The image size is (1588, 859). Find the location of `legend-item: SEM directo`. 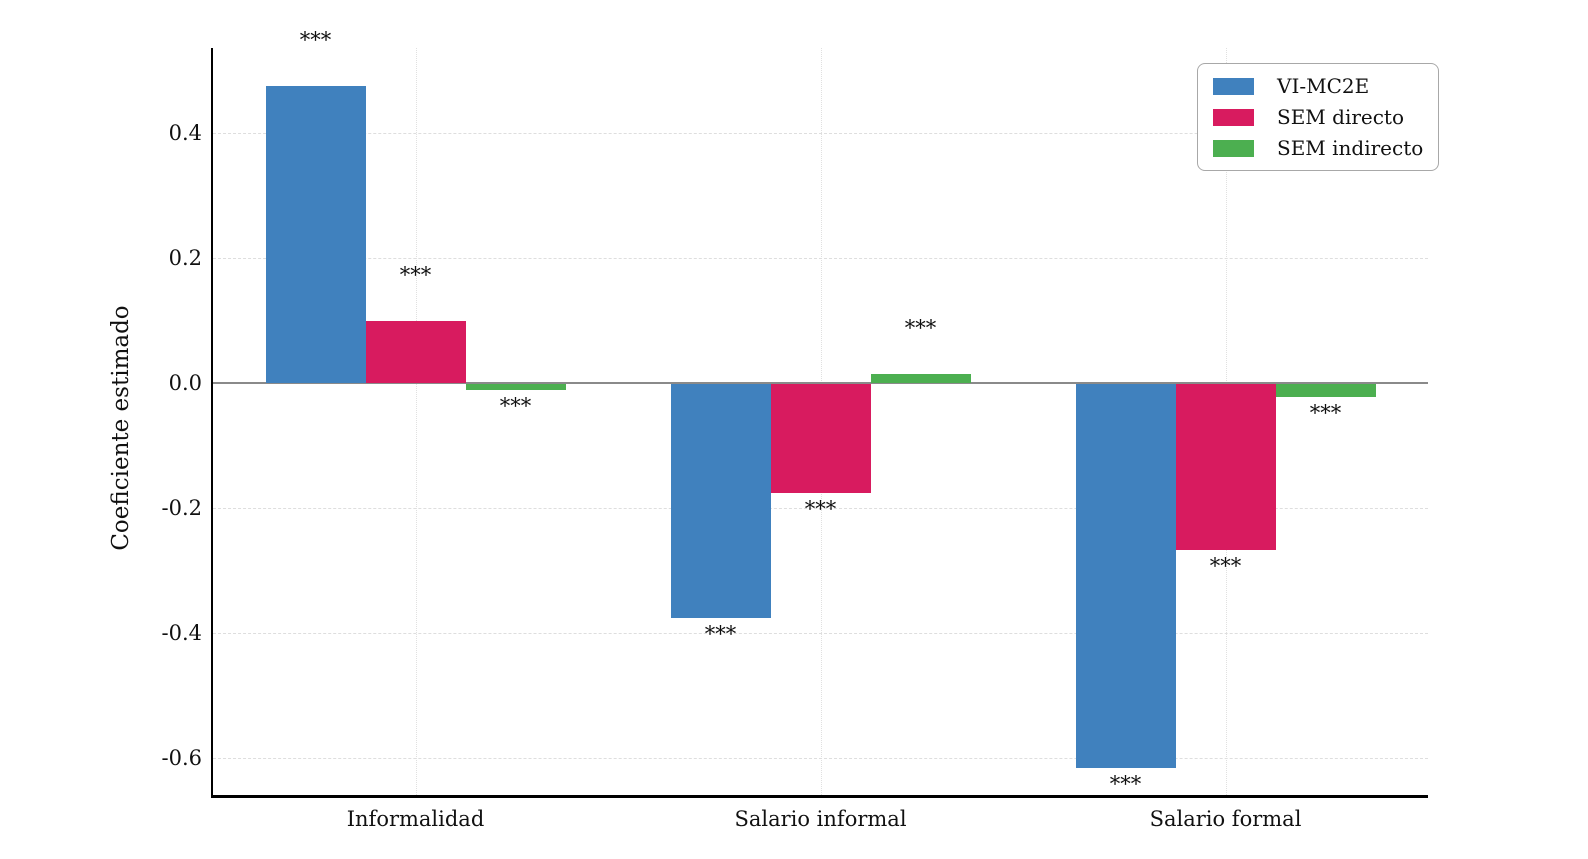

legend-item: SEM directo is located at coordinates (1318, 117).